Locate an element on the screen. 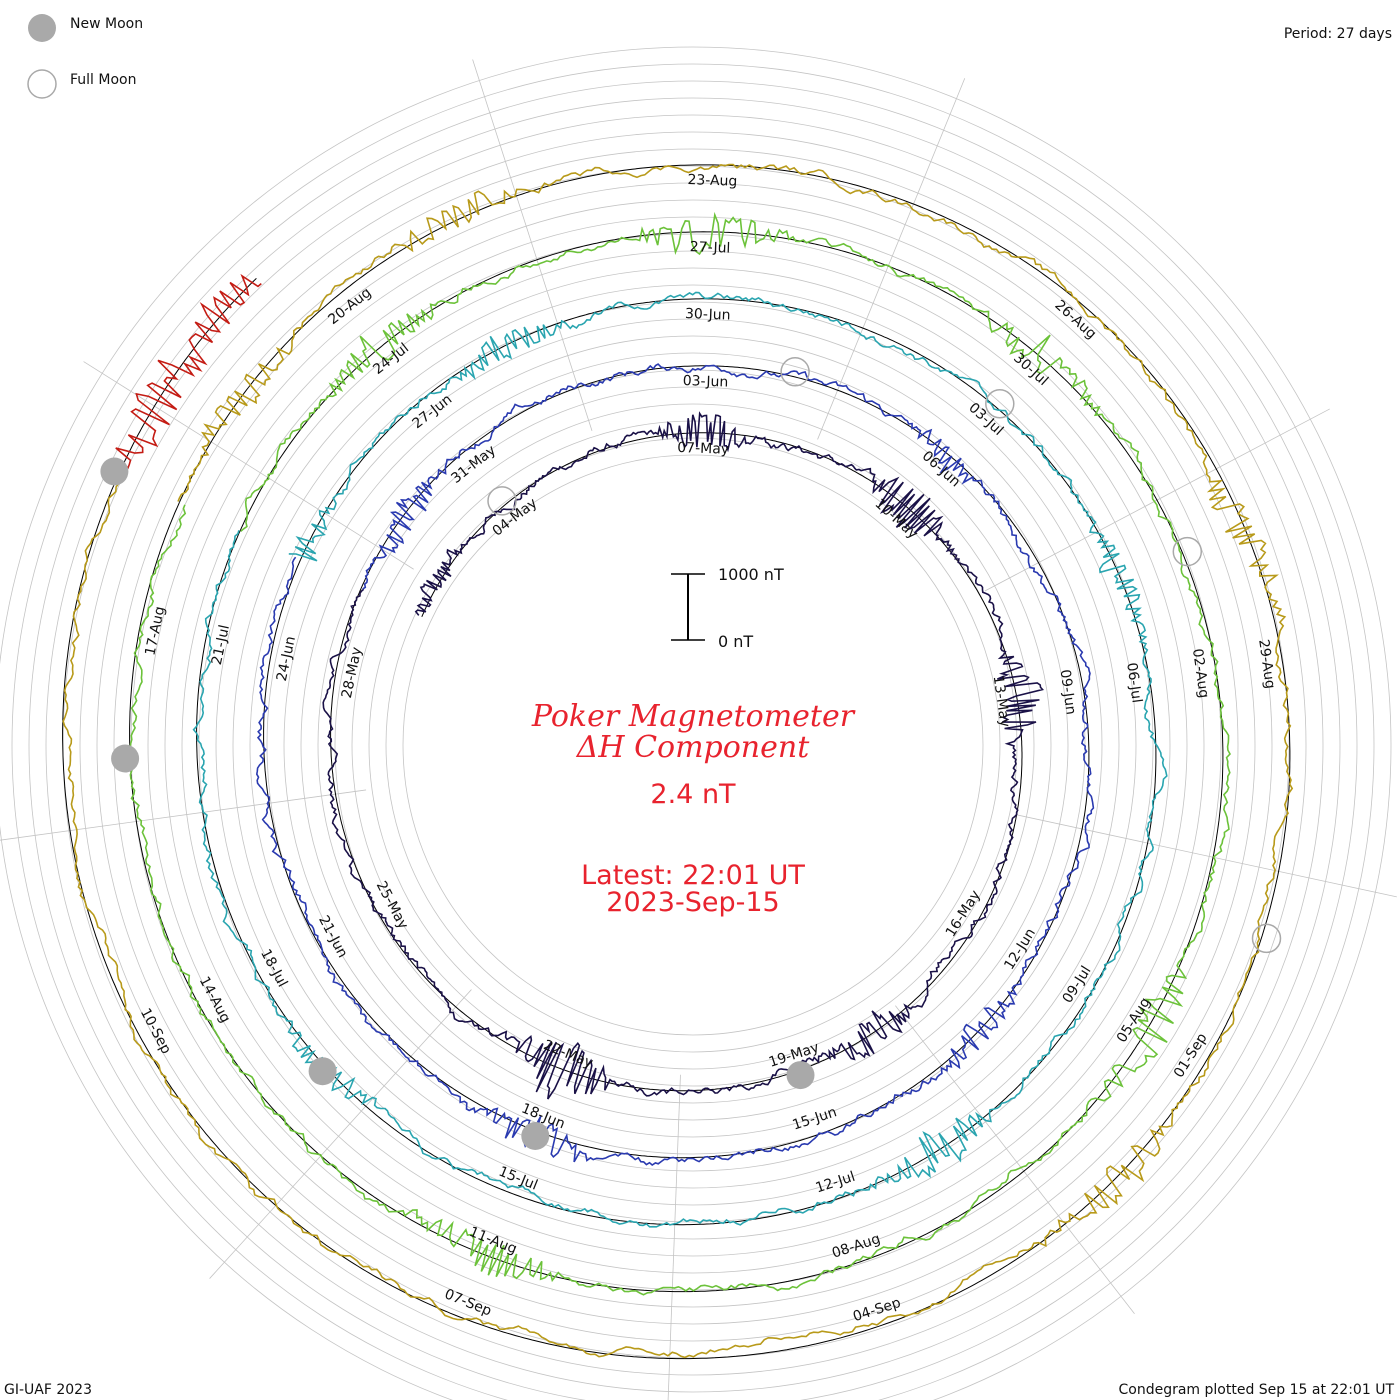  date-label: 03-Jun is located at coordinates (705, 382).